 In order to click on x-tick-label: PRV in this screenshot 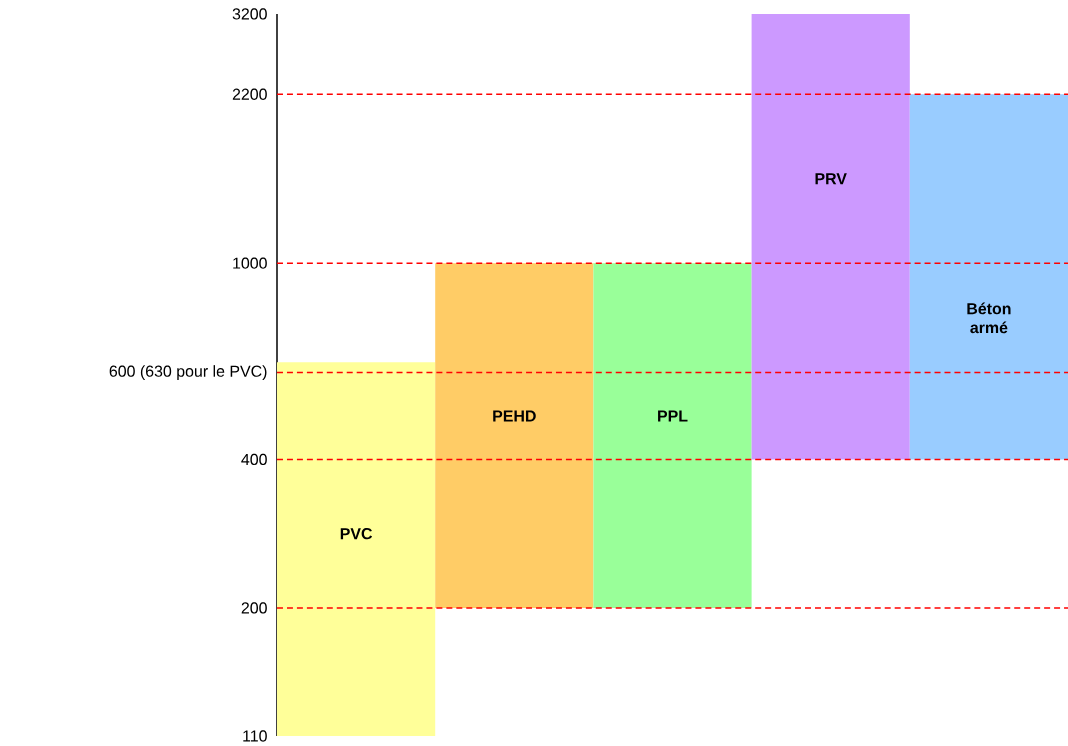, I will do `click(831, 179)`.